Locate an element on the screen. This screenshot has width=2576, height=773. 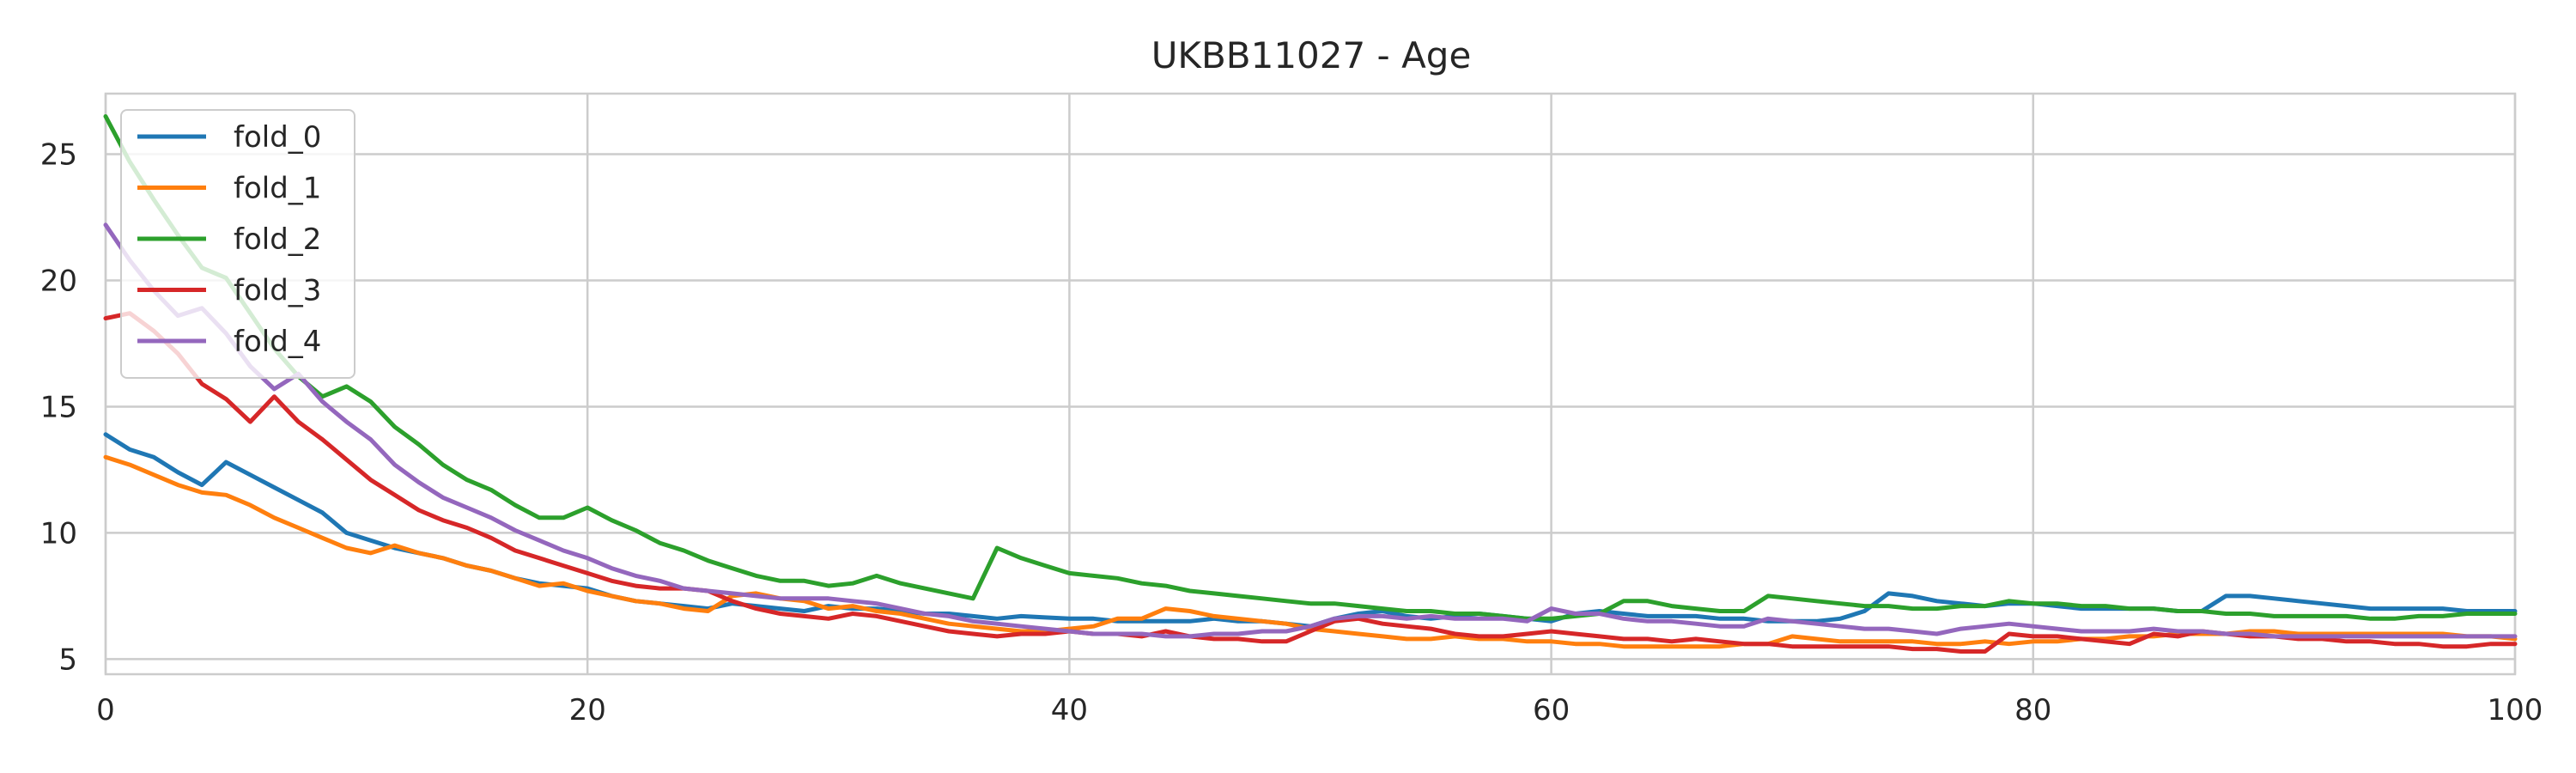
x-tick-label: 80 is located at coordinates (2033, 710).